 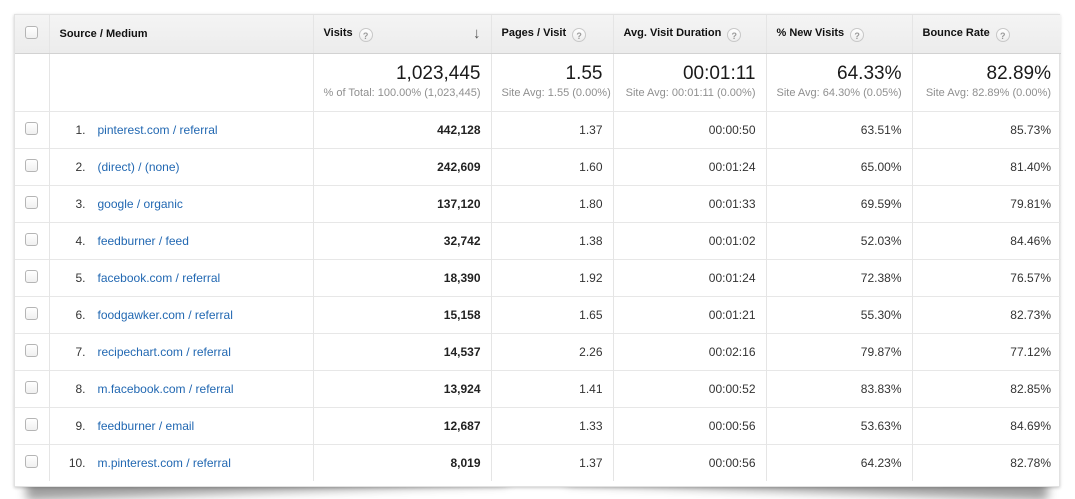 What do you see at coordinates (838, 240) in the screenshot?
I see `new-visits-cell: 52.03%` at bounding box center [838, 240].